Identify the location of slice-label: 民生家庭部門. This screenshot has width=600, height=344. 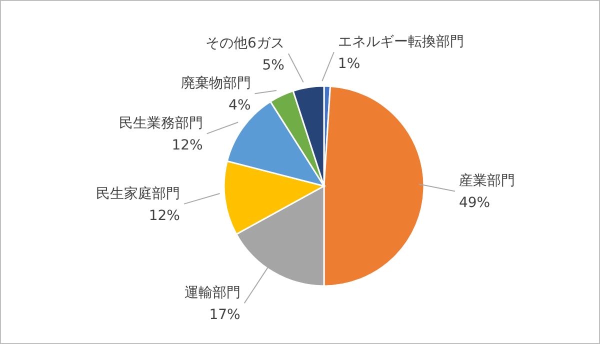
(138, 194).